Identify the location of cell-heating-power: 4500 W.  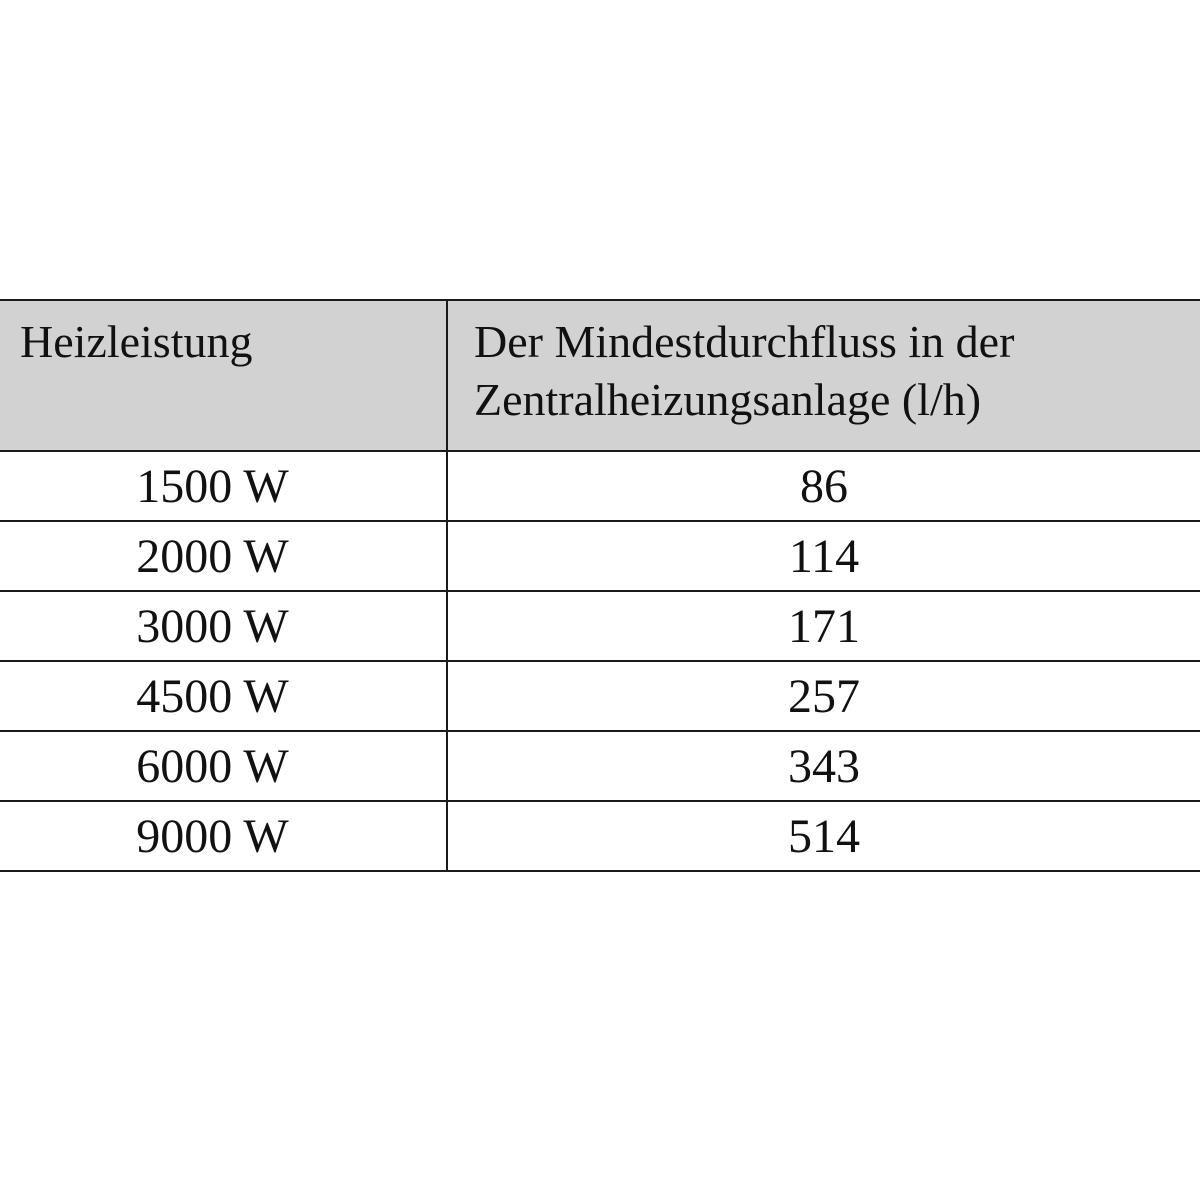
(224, 696).